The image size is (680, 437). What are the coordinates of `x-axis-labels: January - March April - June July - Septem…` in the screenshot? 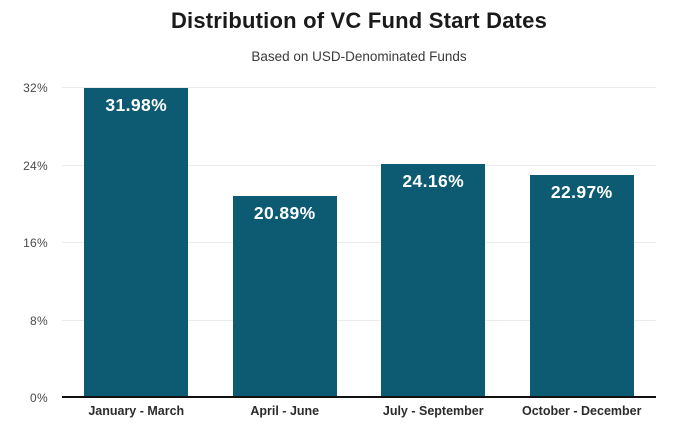 It's located at (359, 414).